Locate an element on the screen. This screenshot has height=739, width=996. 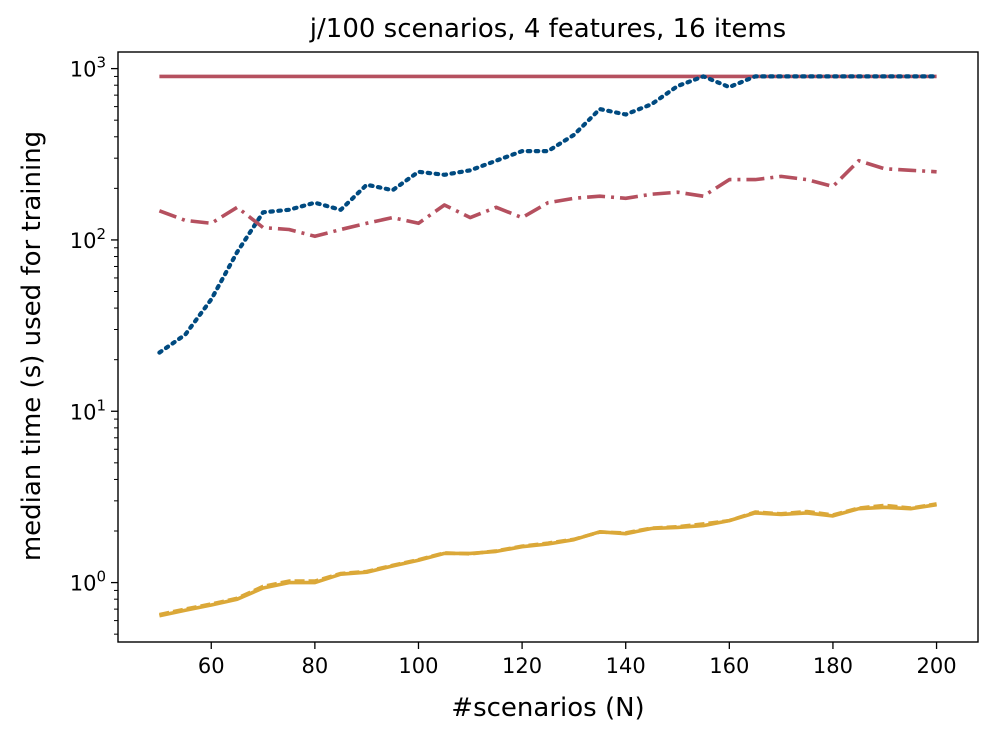
x-tick-label: 140 is located at coordinates (626, 666).